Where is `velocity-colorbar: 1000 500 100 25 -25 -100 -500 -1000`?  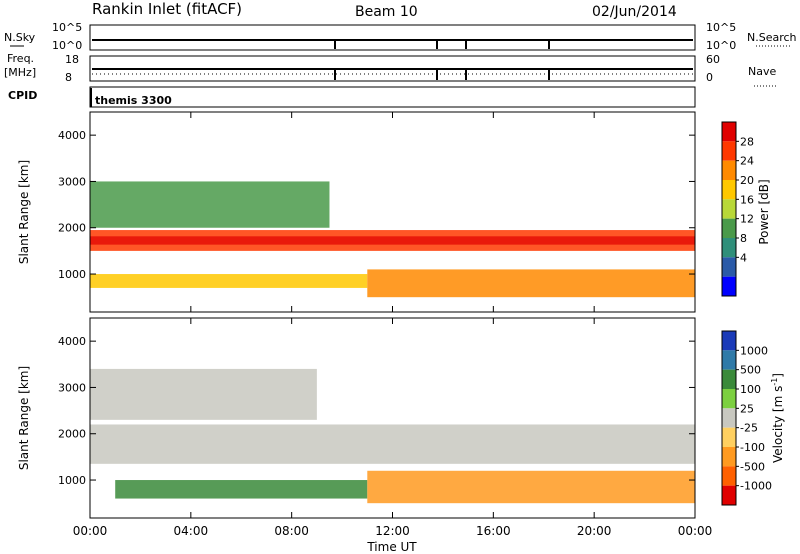 velocity-colorbar: 1000 500 100 25 -25 -100 -500 -1000 is located at coordinates (746, 418).